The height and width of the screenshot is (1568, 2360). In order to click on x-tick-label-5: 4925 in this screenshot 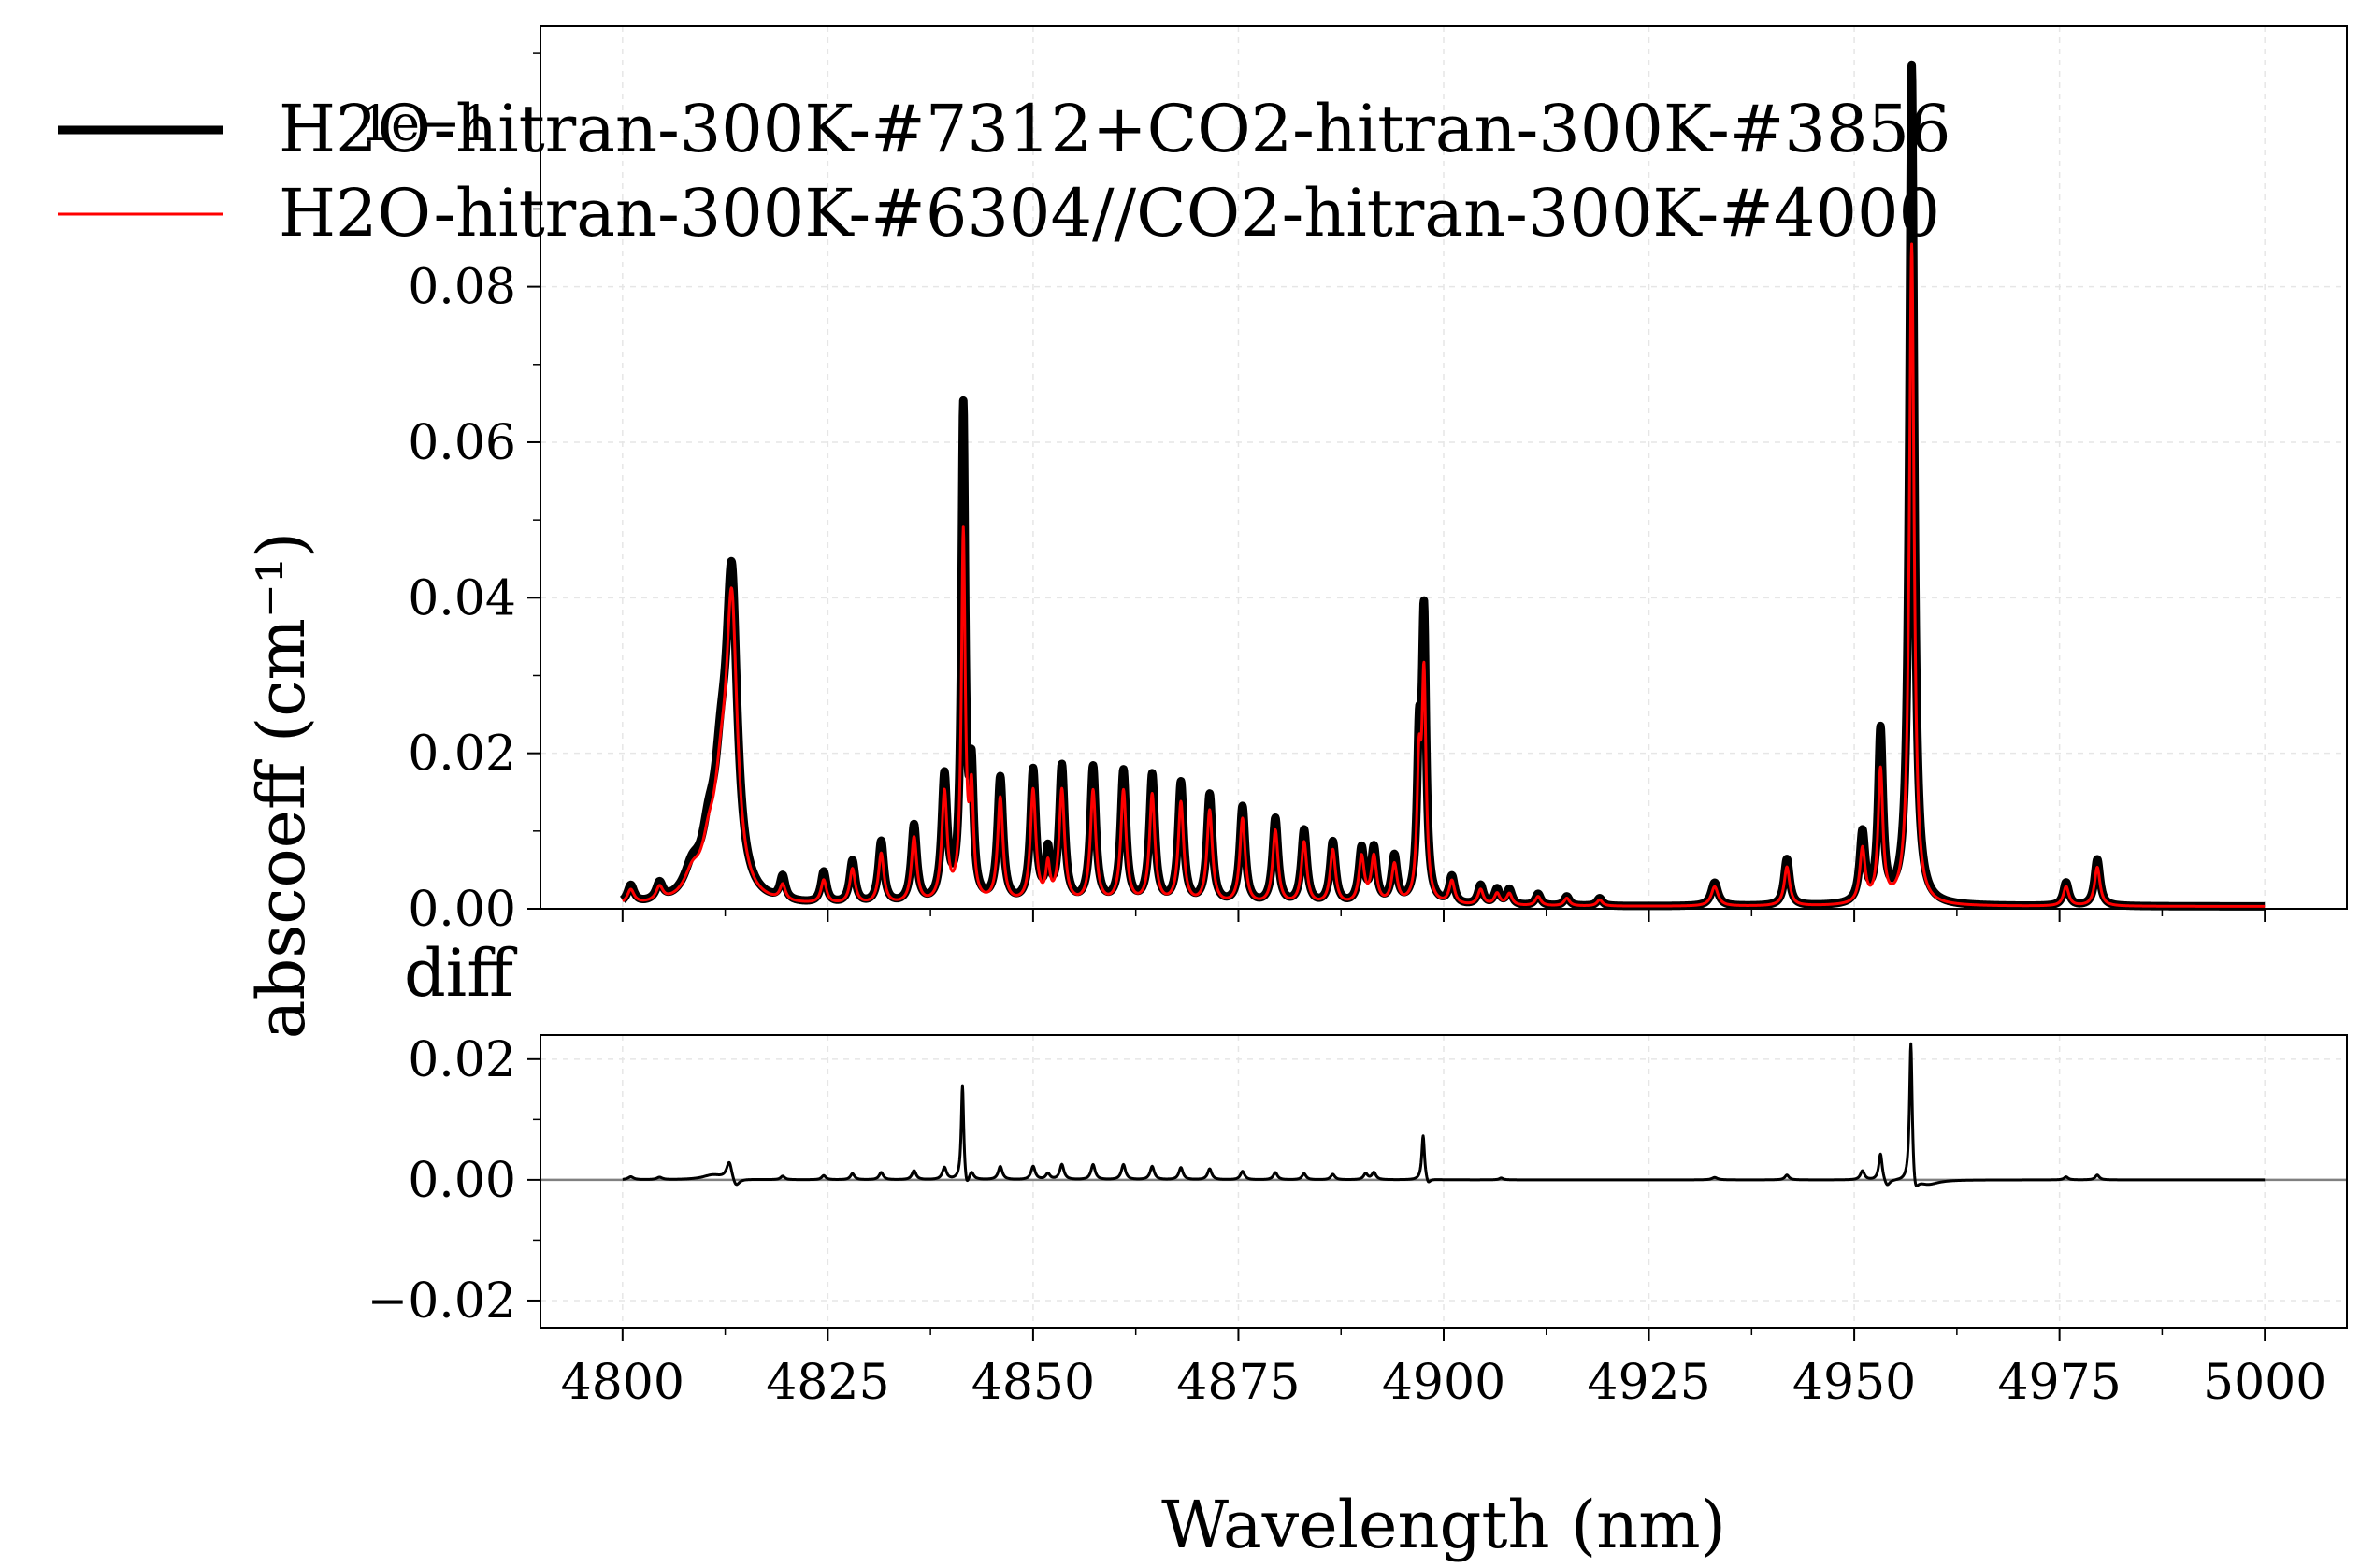, I will do `click(1648, 1383)`.